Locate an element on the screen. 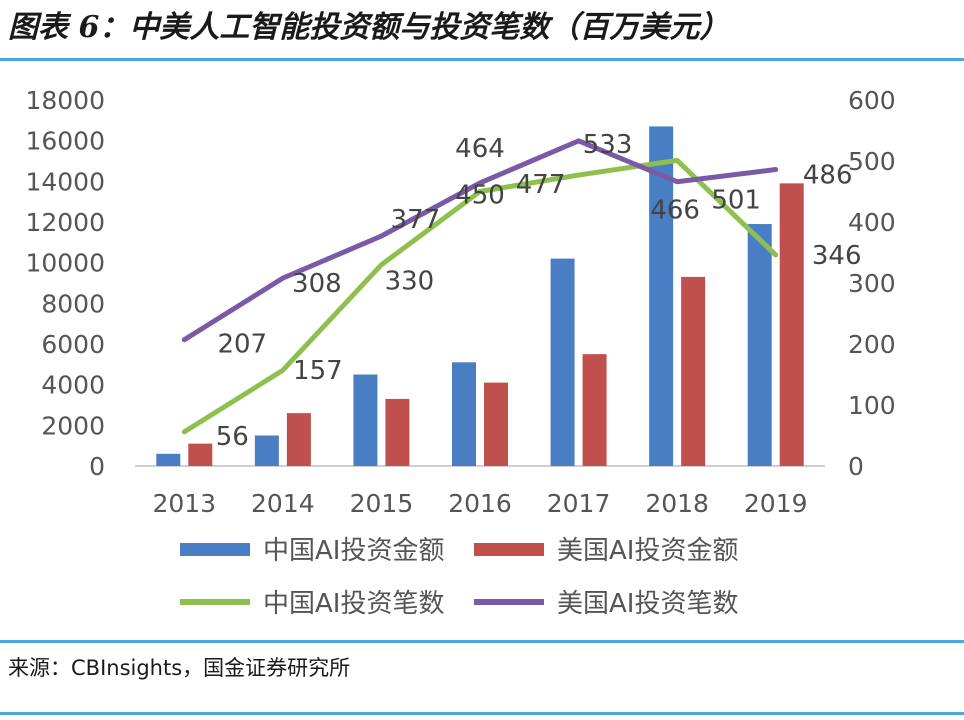  us-deals-label: 466 is located at coordinates (675, 211).